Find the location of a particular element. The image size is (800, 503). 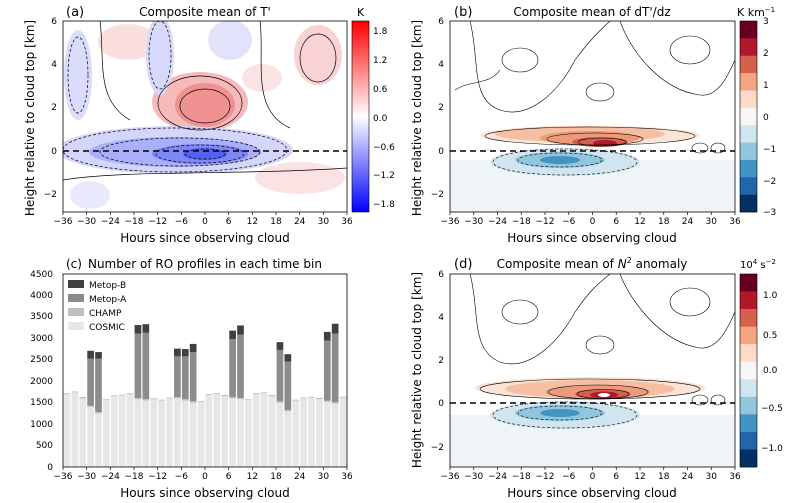

legend-label-metop-a: Metop-A is located at coordinates (108, 300).